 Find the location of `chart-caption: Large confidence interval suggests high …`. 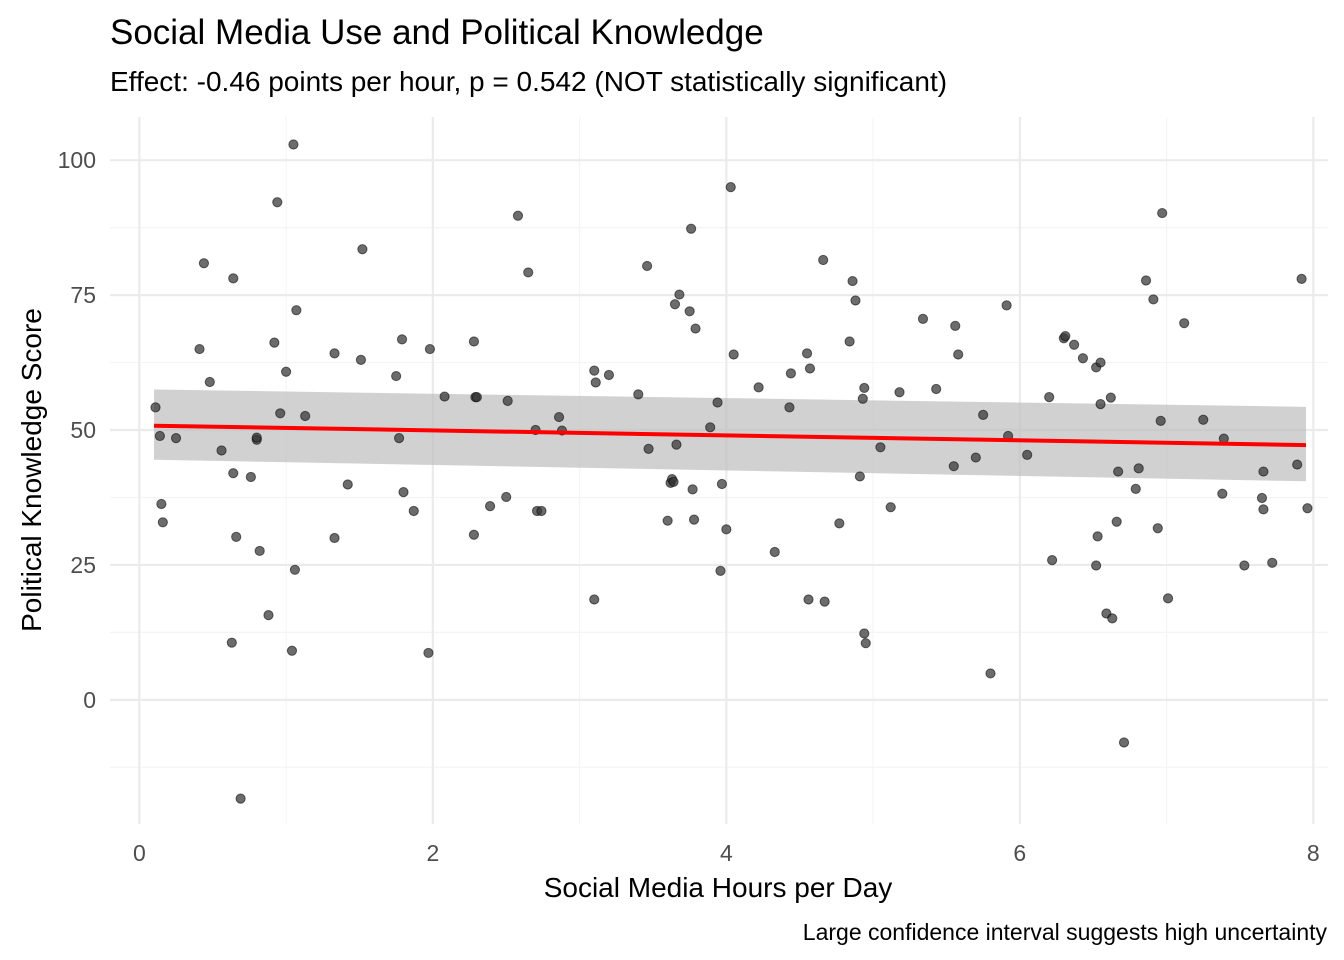

chart-caption: Large confidence interval suggests high … is located at coordinates (1065, 932).